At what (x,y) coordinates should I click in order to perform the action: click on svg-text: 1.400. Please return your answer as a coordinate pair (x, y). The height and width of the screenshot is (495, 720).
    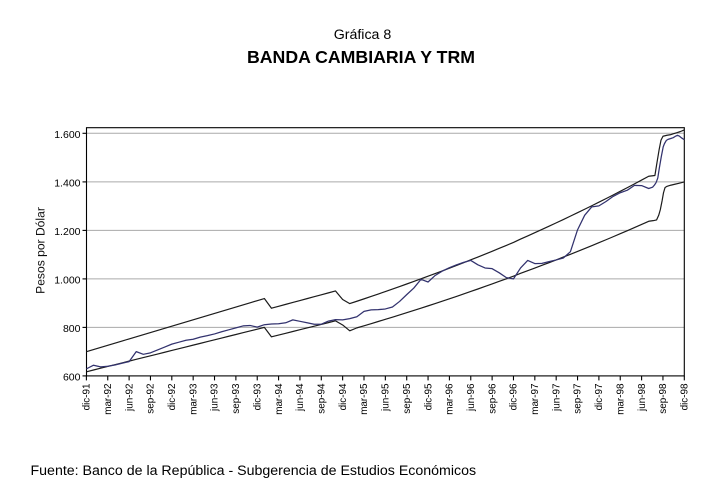
    Looking at the image, I should click on (67, 184).